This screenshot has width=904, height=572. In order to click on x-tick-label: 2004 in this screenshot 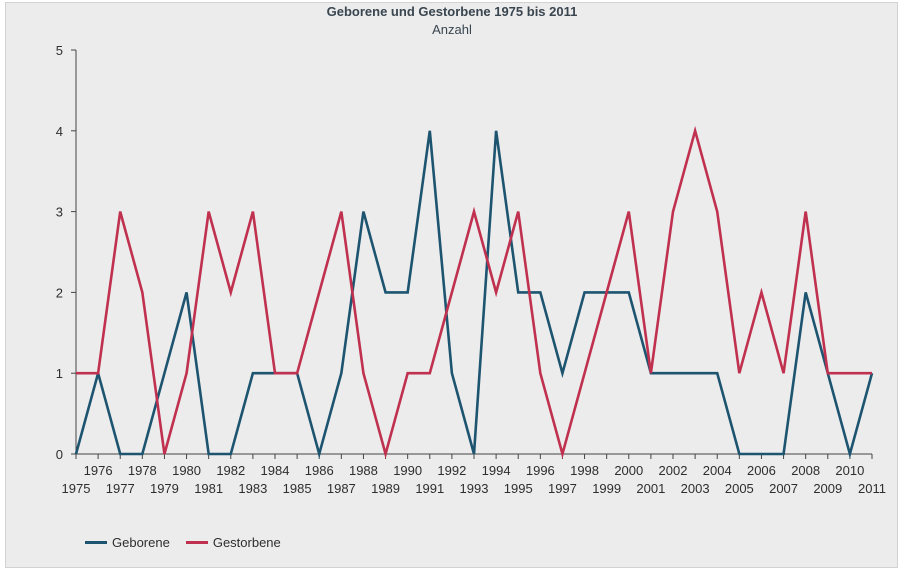, I will do `click(717, 470)`.